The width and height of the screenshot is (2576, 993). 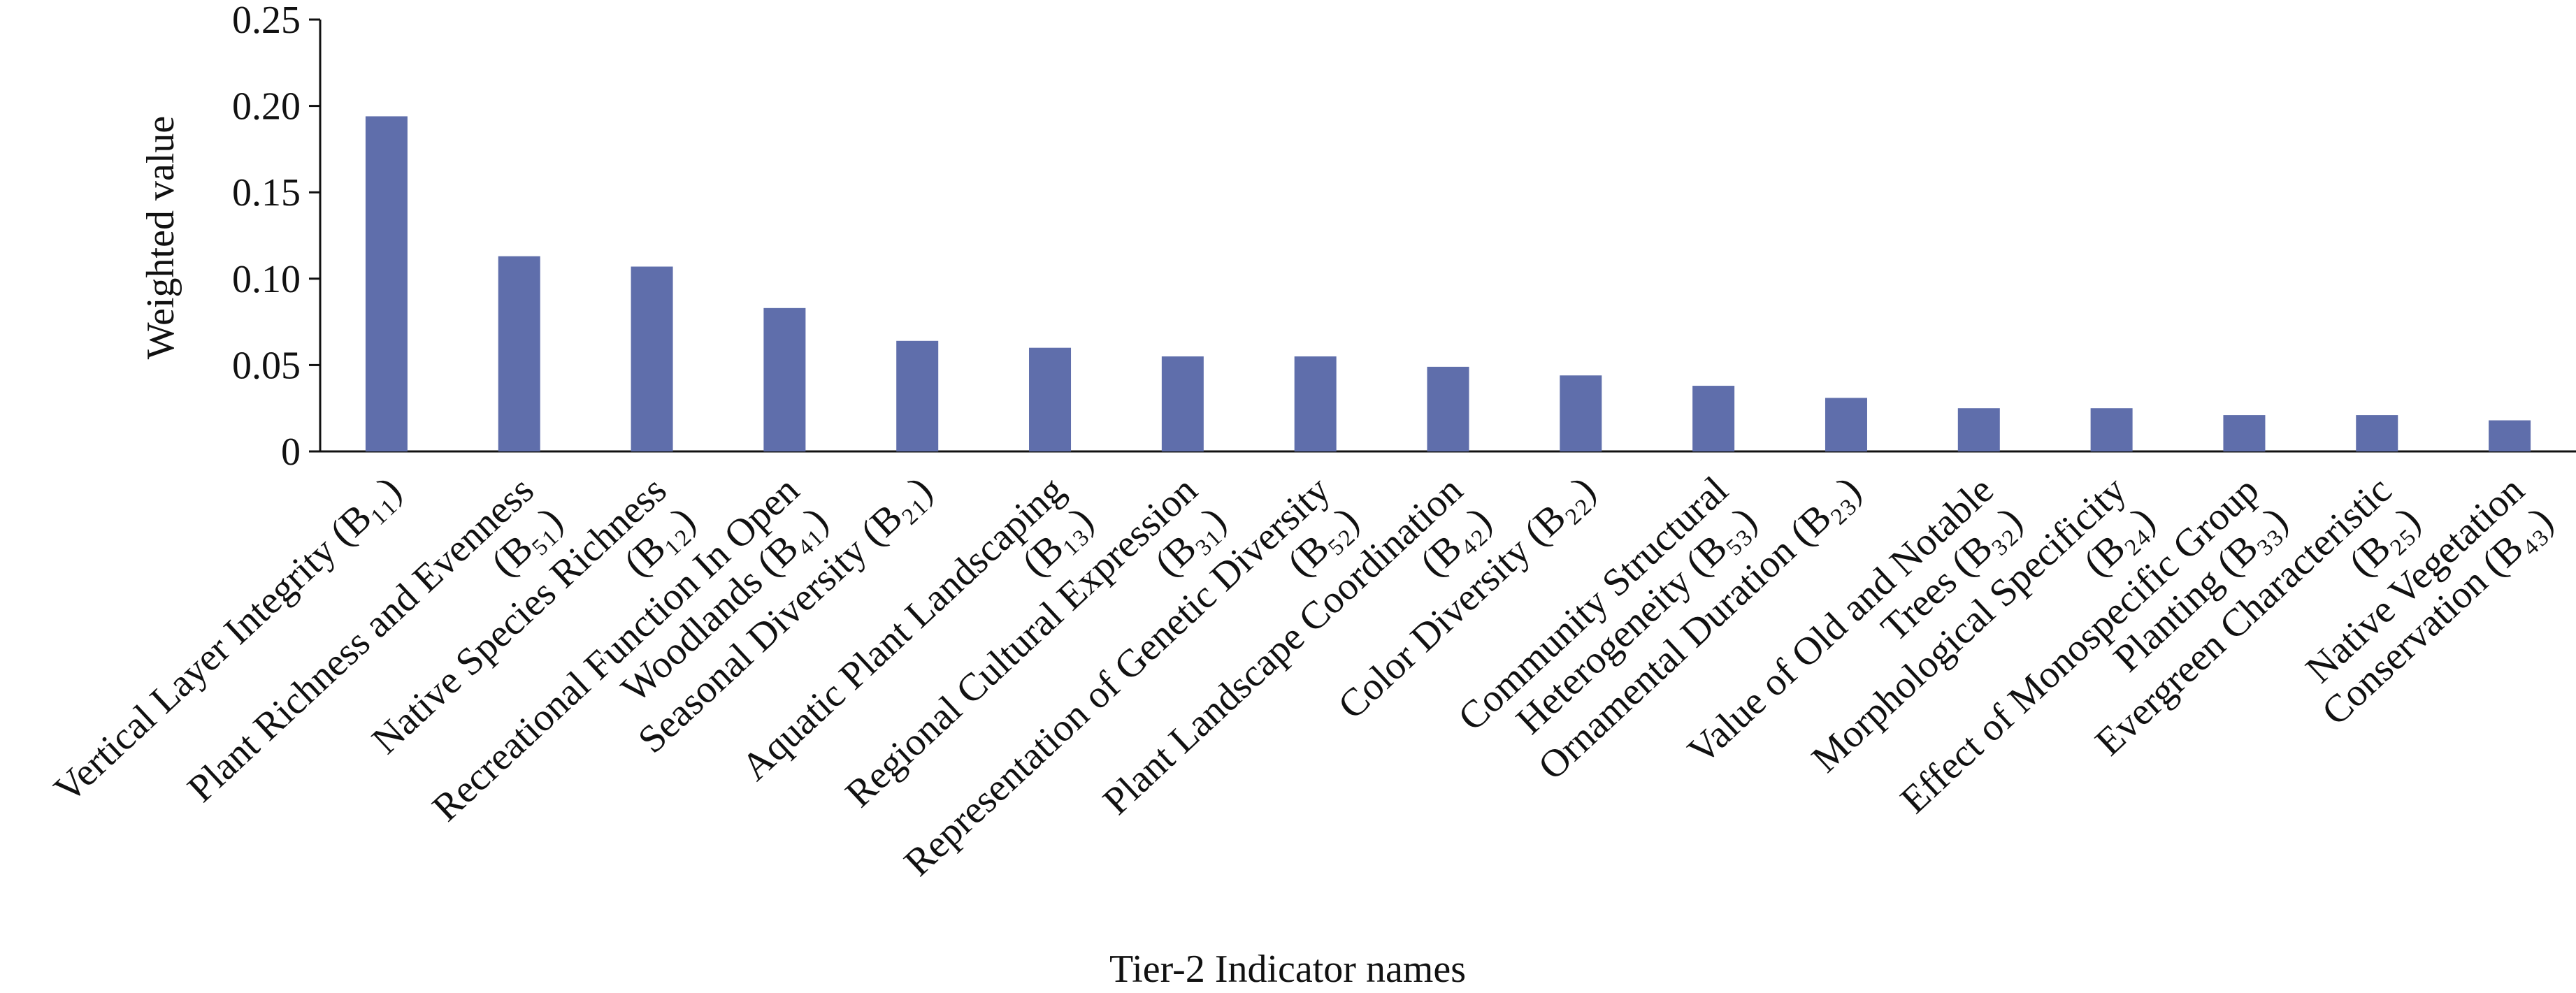 I want to click on y-tick-label: 0.15, so click(x=266, y=193).